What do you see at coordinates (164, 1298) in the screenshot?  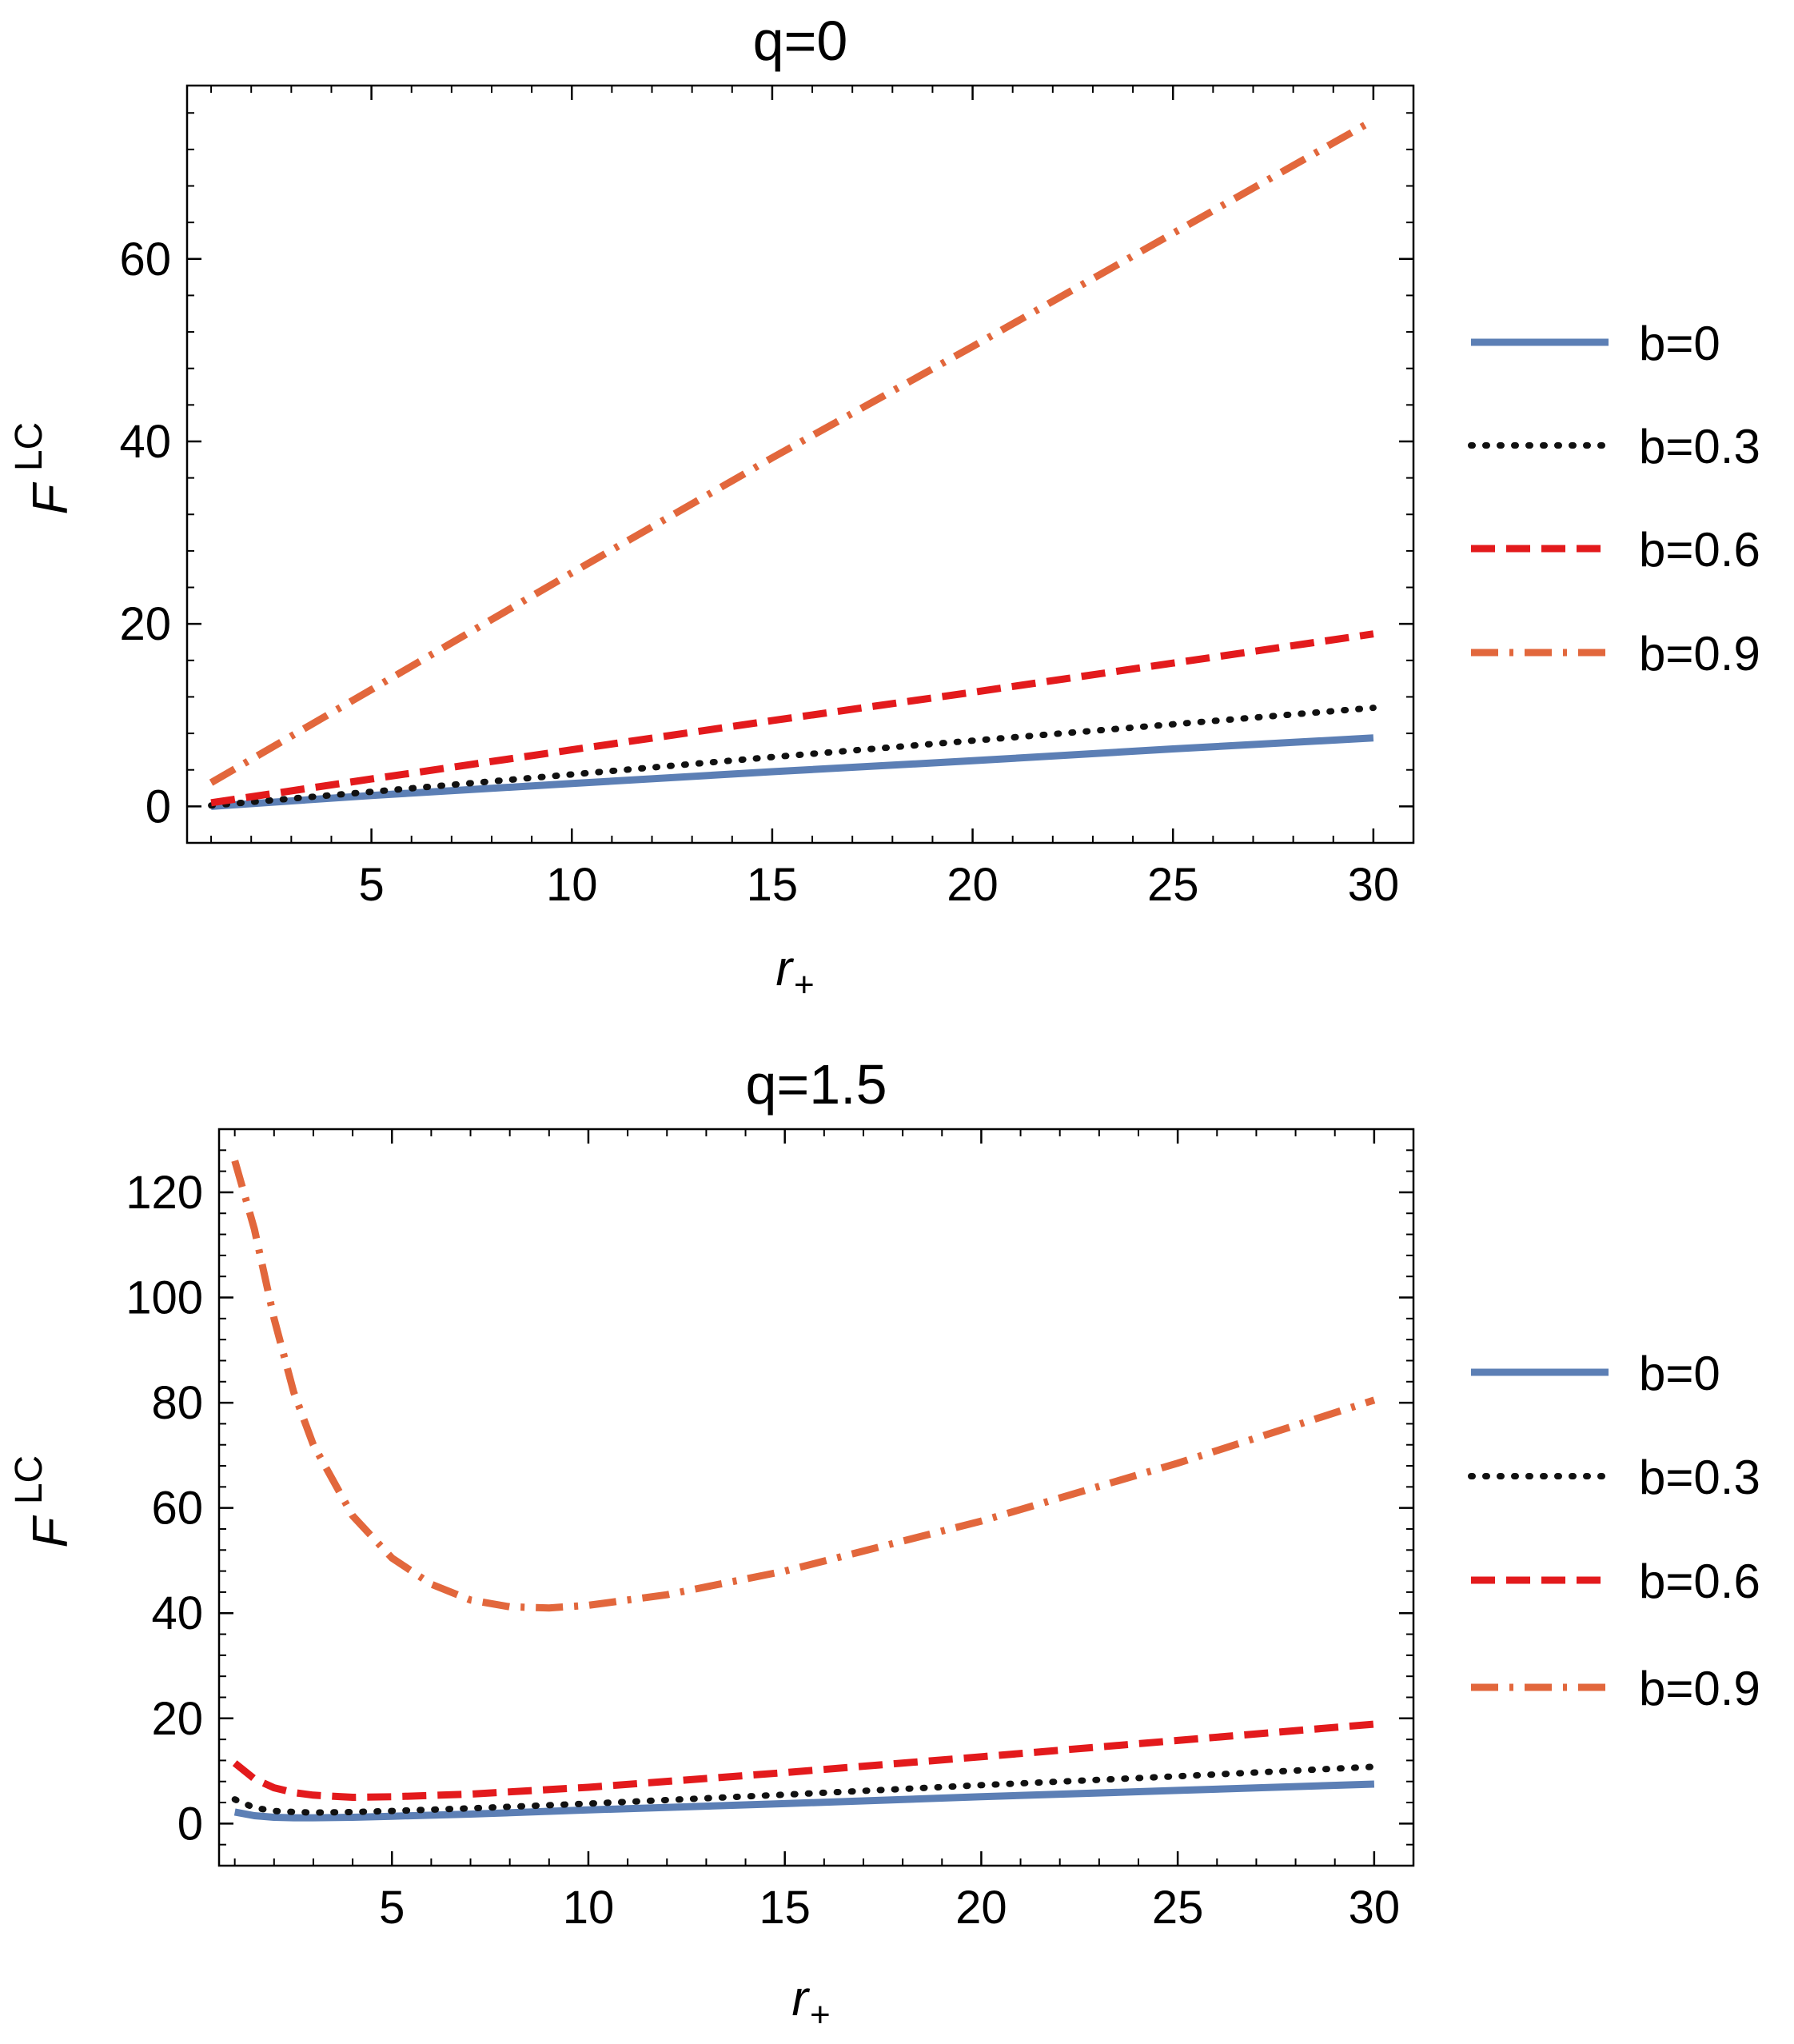 I see `y-tick-label: 100` at bounding box center [164, 1298].